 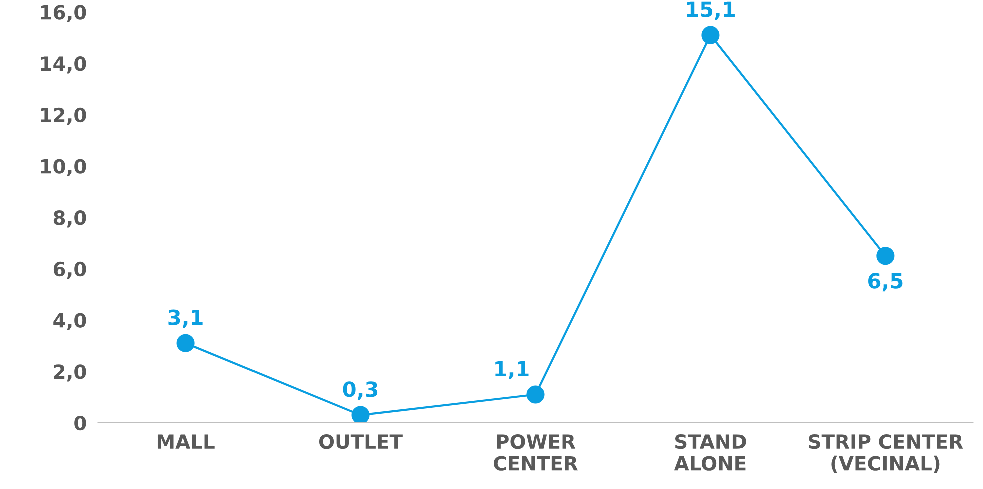 What do you see at coordinates (186, 441) in the screenshot?
I see `x-tick-label: MALL` at bounding box center [186, 441].